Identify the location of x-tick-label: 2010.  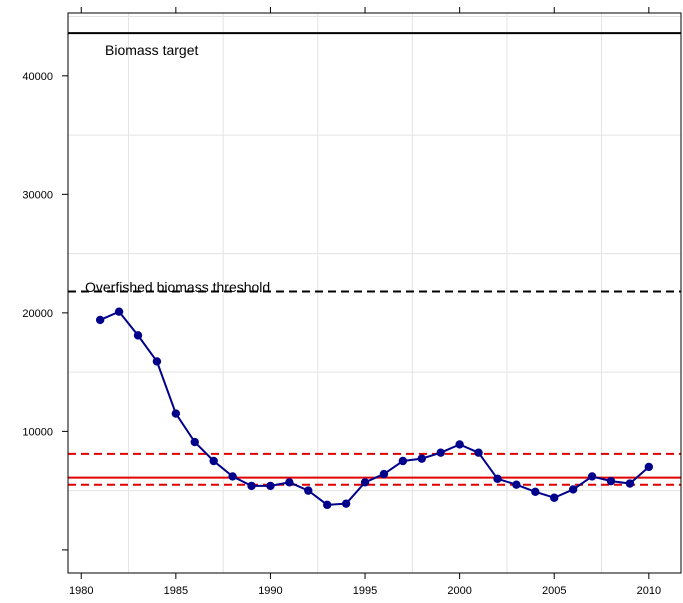
(649, 591).